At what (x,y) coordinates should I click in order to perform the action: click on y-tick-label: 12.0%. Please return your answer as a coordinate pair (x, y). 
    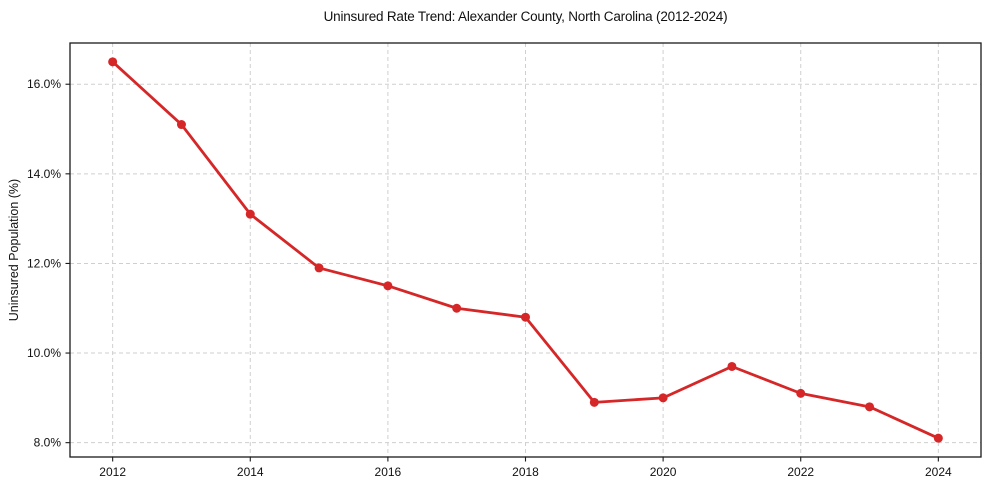
    Looking at the image, I should click on (44, 263).